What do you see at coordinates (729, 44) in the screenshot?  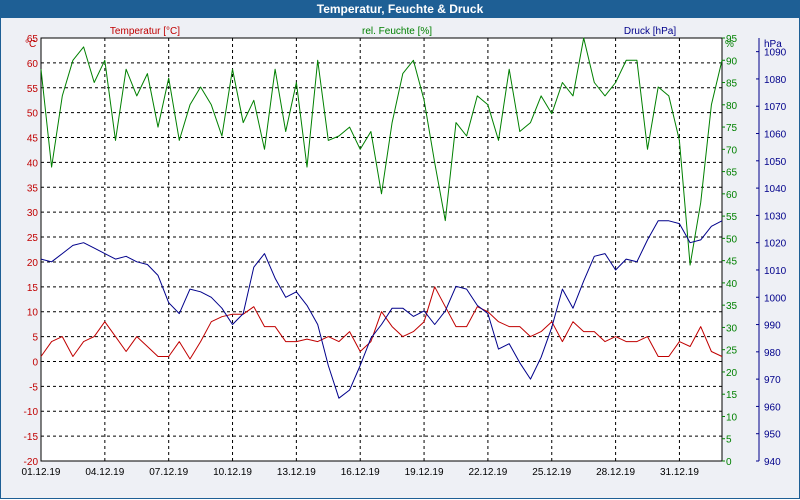 I see `humidity-unit: %` at bounding box center [729, 44].